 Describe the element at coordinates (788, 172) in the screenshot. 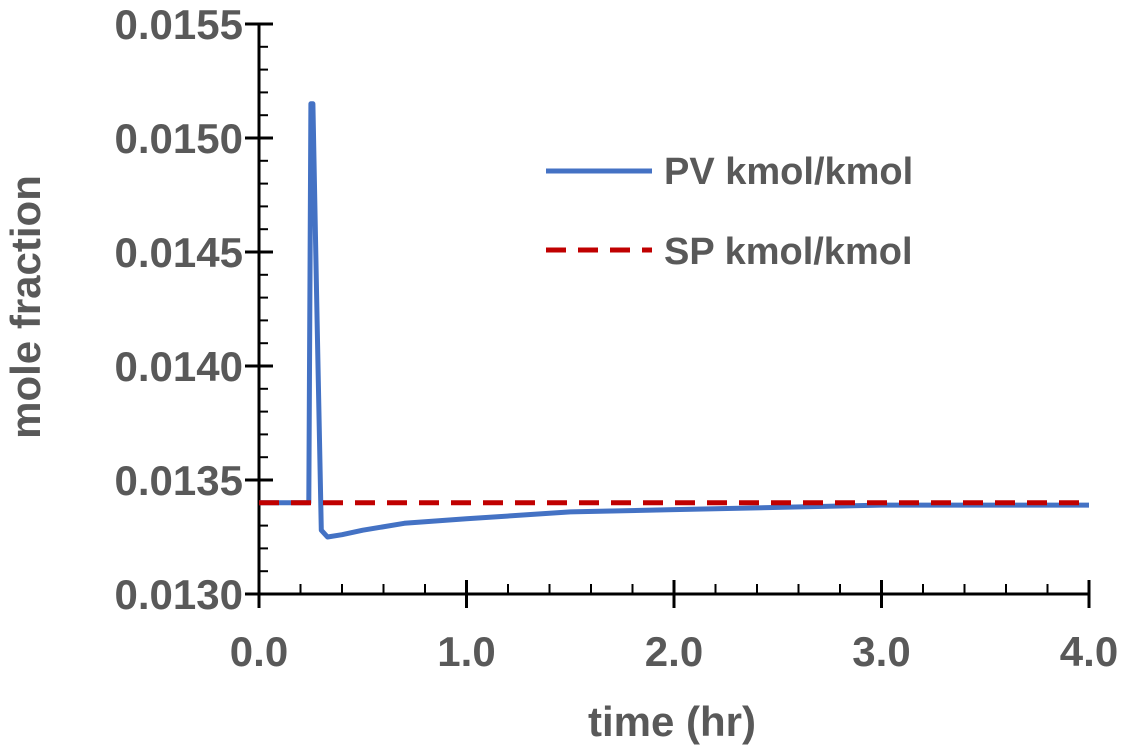

I see `legend-pv-label: PV kmol/kmol` at that location.